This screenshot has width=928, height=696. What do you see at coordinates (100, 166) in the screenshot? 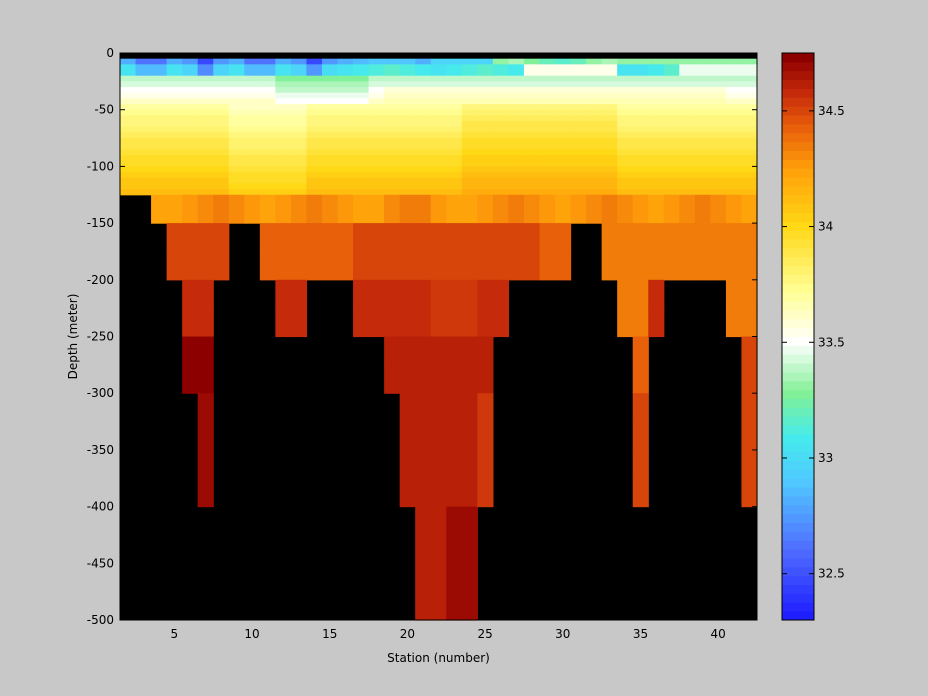
I see `y-tick-label: -100` at bounding box center [100, 166].